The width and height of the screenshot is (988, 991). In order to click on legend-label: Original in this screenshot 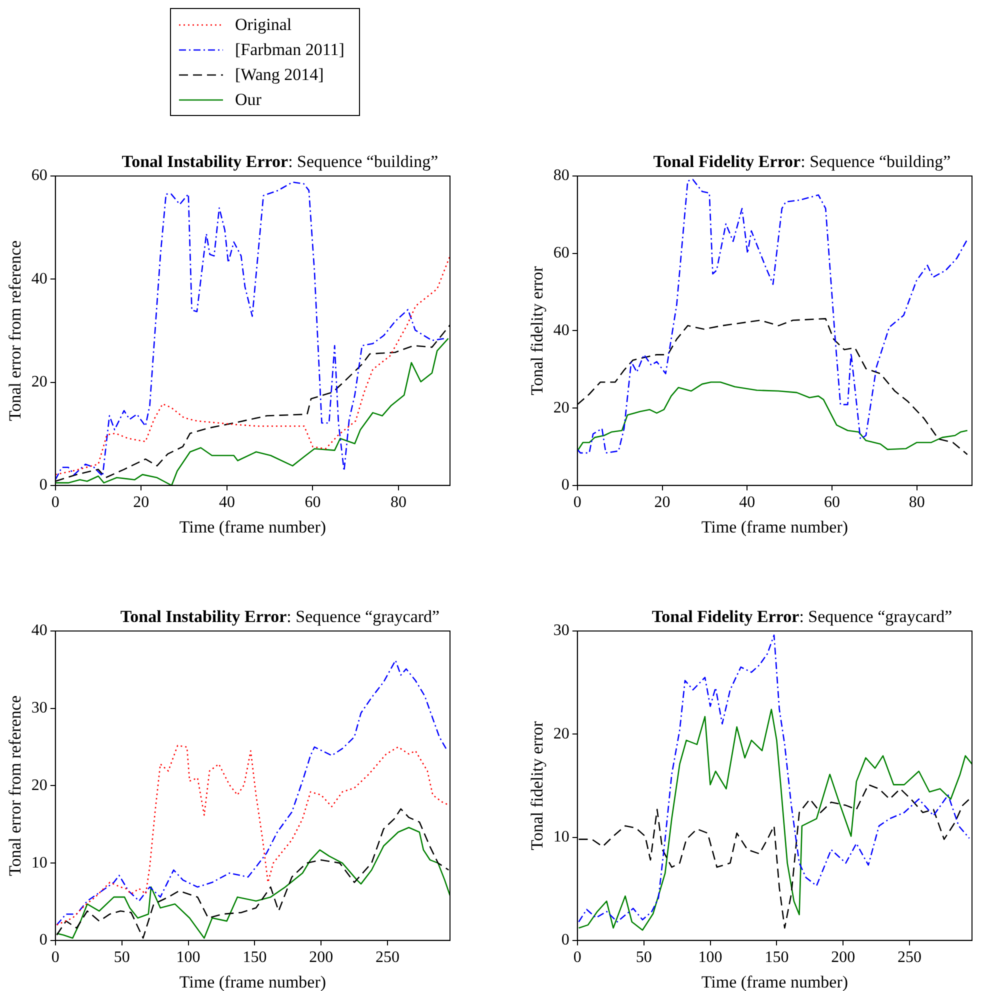, I will do `click(263, 24)`.